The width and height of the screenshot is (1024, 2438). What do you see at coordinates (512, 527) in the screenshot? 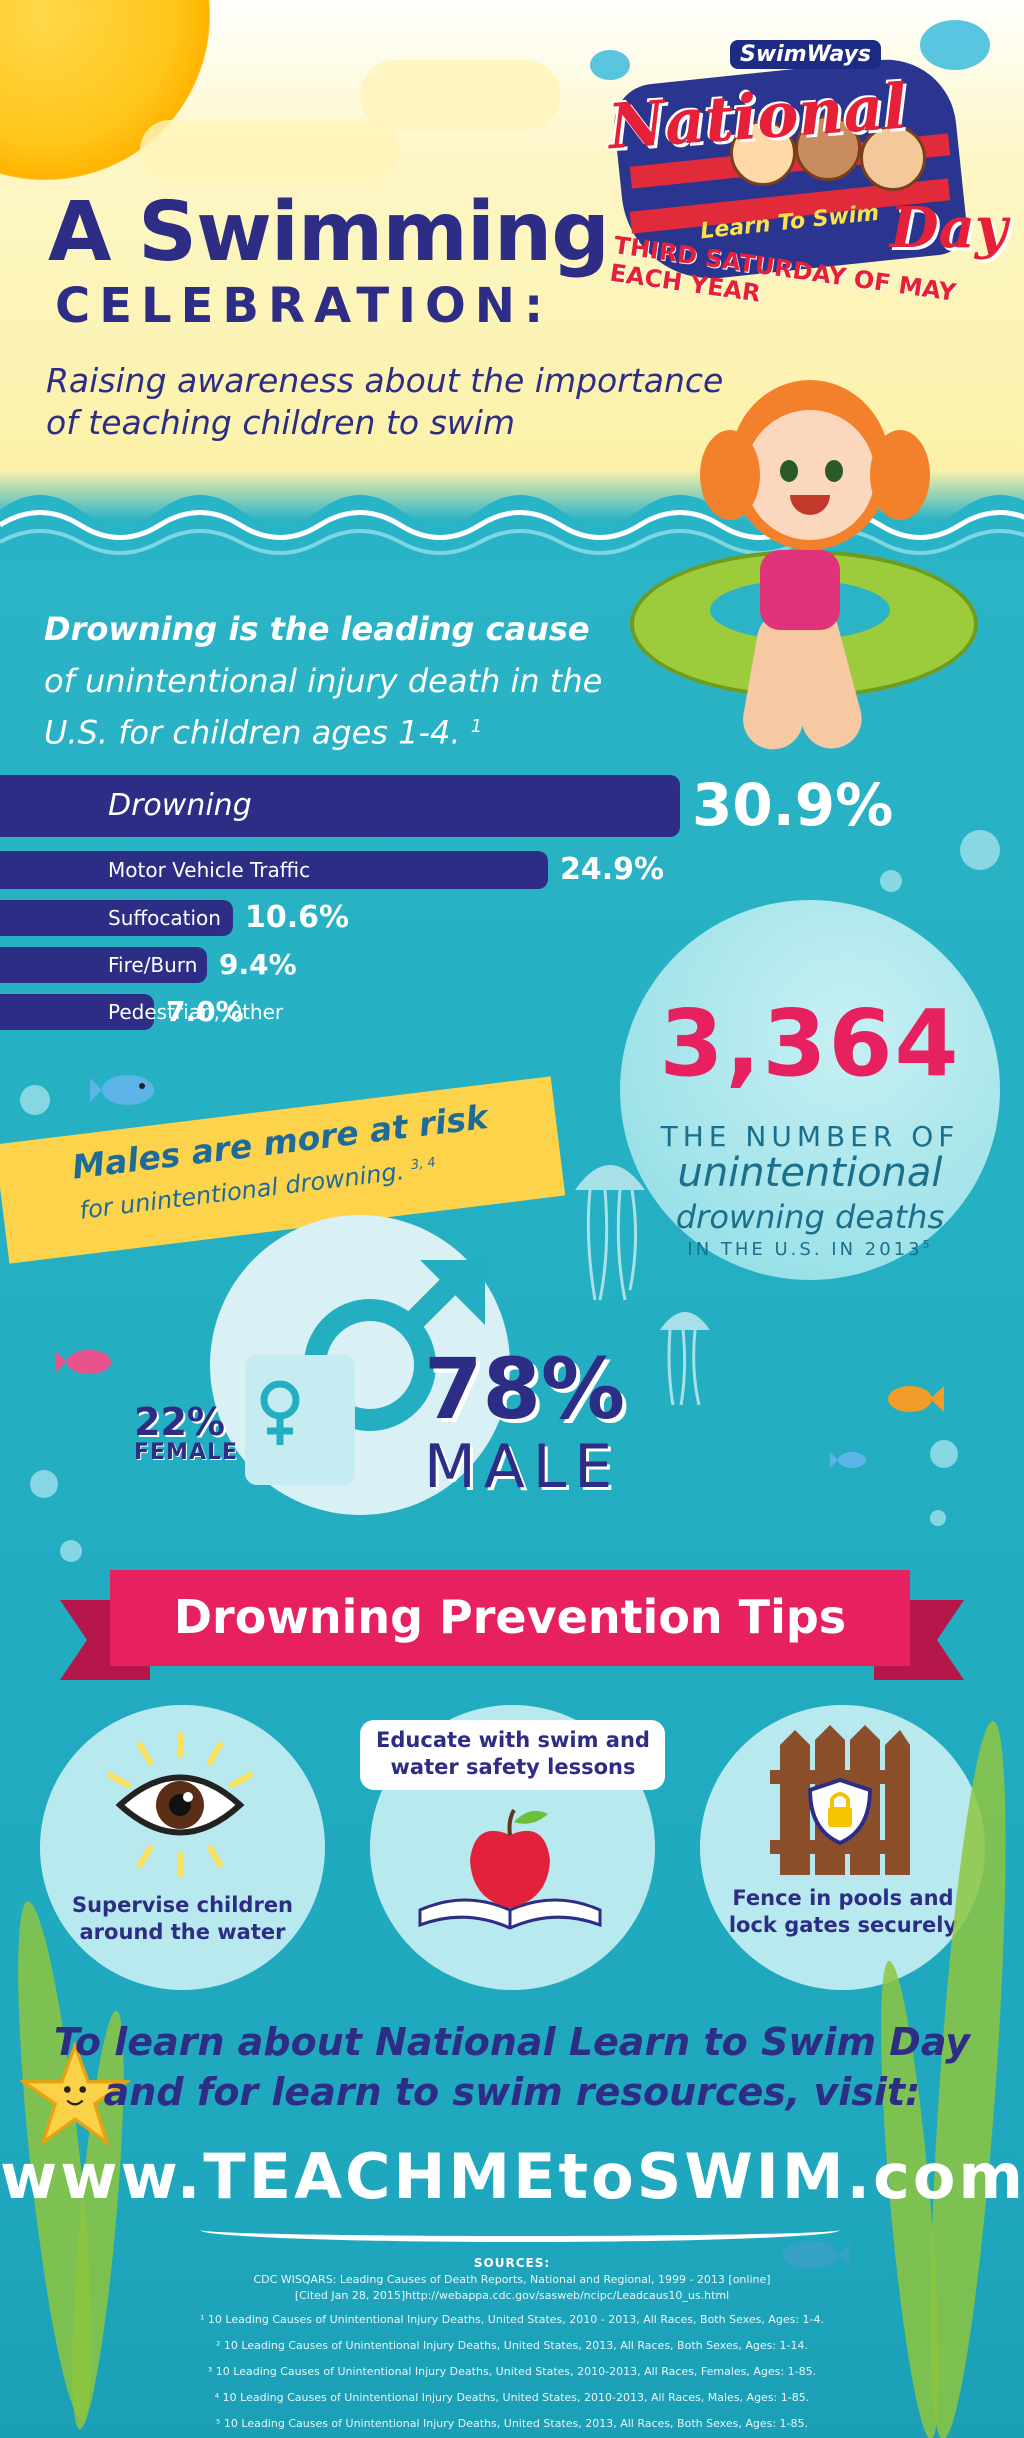
I see `wave-icon` at bounding box center [512, 527].